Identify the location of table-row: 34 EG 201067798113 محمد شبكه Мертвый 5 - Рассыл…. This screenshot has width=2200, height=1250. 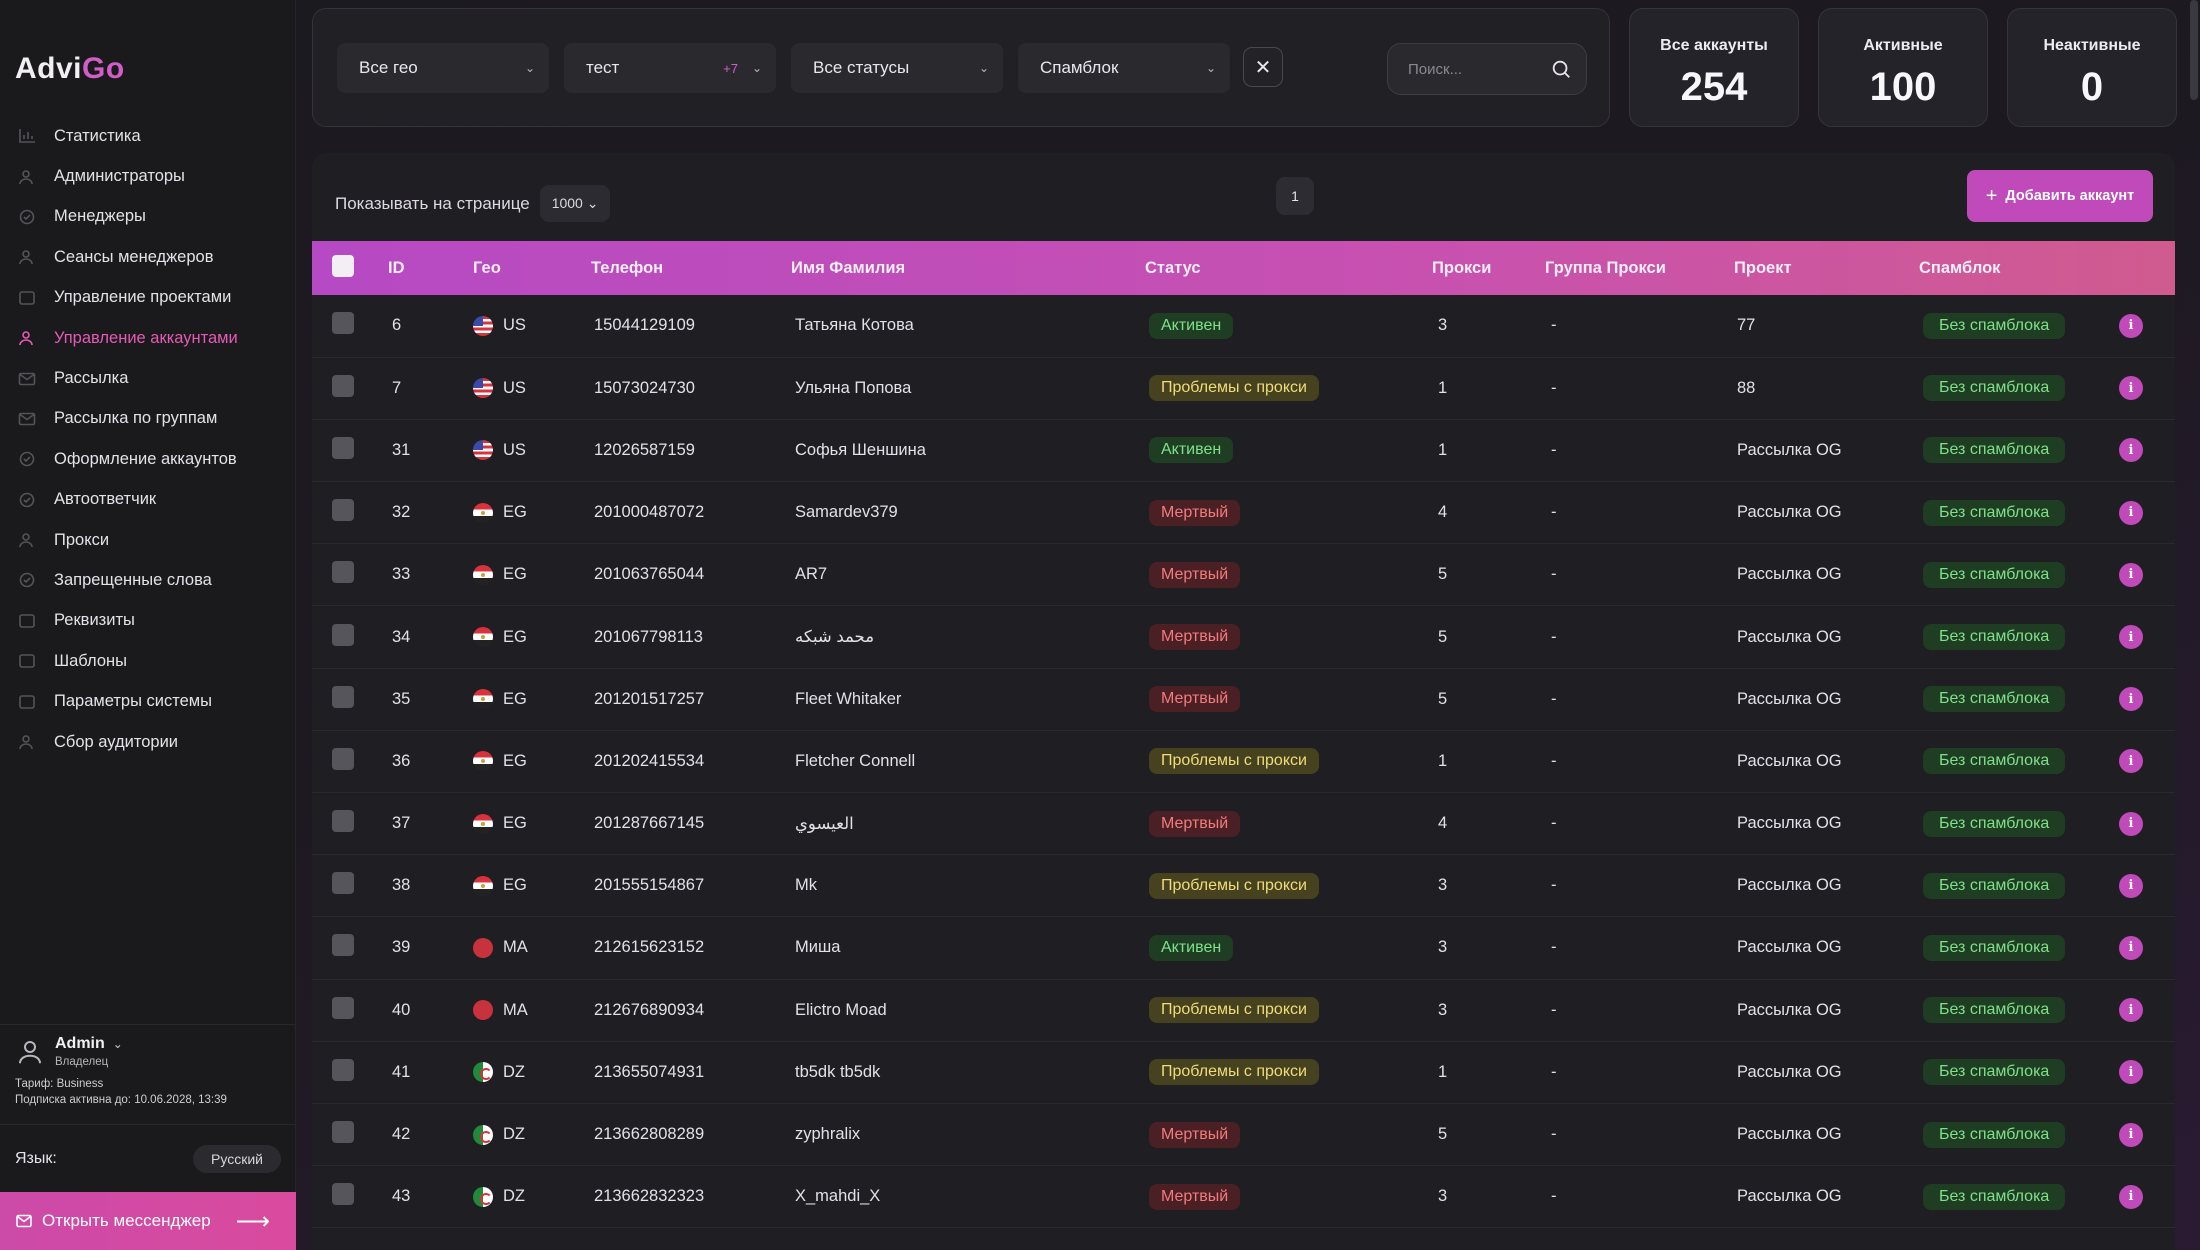
(1243, 637).